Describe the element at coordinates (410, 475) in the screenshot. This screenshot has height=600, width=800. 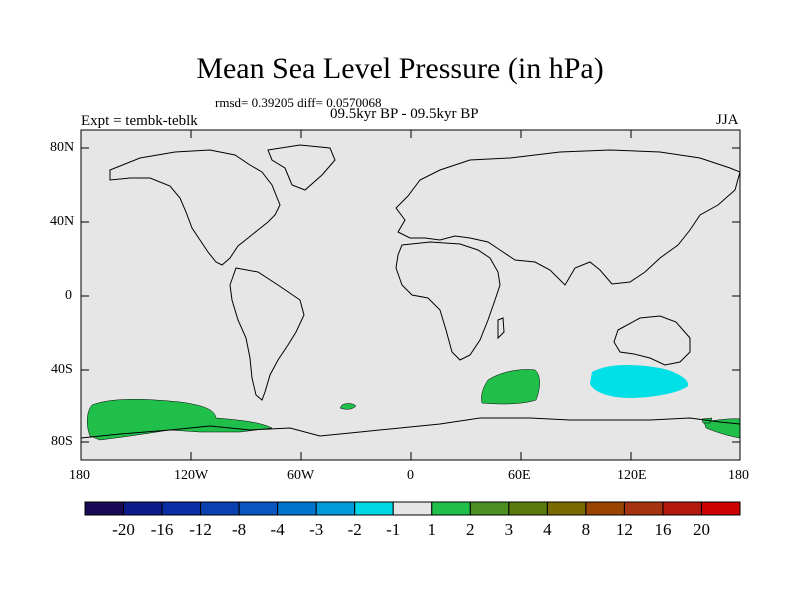
I see `lon-label-0: 0` at that location.